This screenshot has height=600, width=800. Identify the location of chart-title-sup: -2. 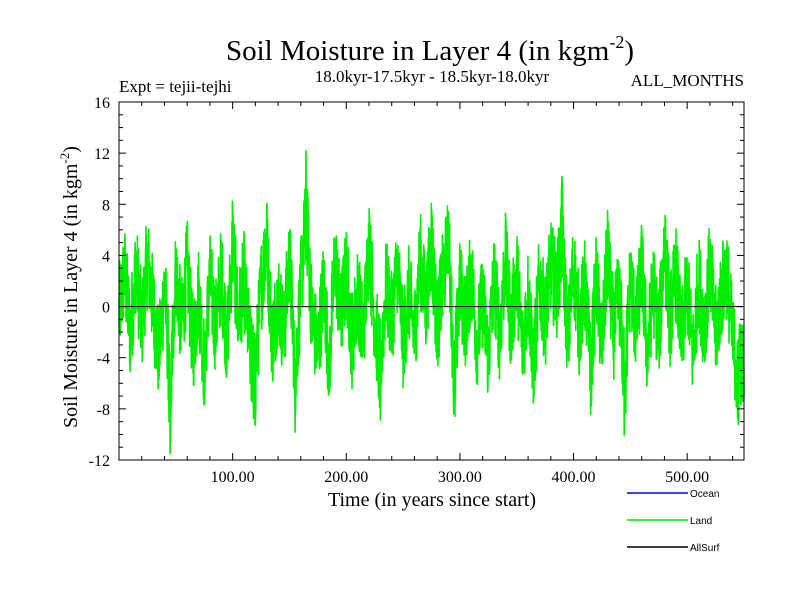
(616, 42).